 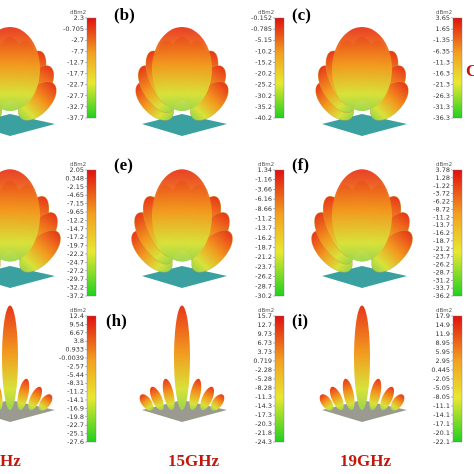 What do you see at coordinates (77, 324) in the screenshot?
I see `colorbar-tick-label: 9.54` at bounding box center [77, 324].